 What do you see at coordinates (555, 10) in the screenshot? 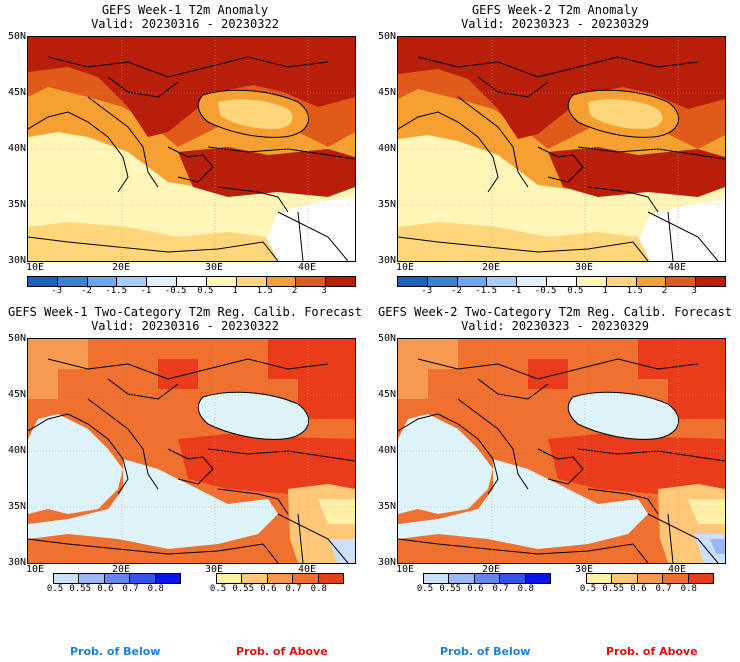
I see `panel-title: GEFS Week-2 T2m Anomaly` at bounding box center [555, 10].